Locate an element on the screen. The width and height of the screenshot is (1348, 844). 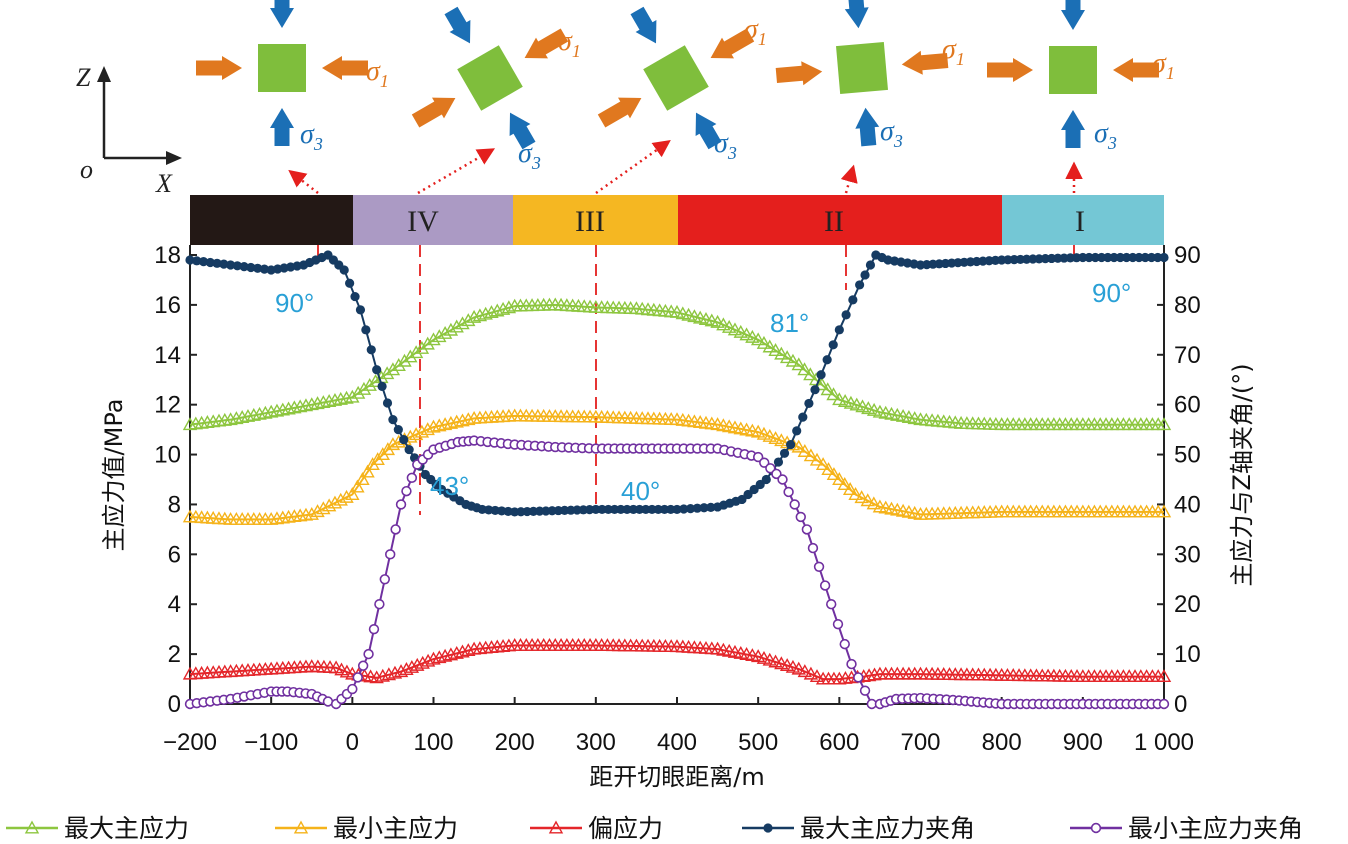
sigma3-arrow-top is located at coordinates (643, 25).